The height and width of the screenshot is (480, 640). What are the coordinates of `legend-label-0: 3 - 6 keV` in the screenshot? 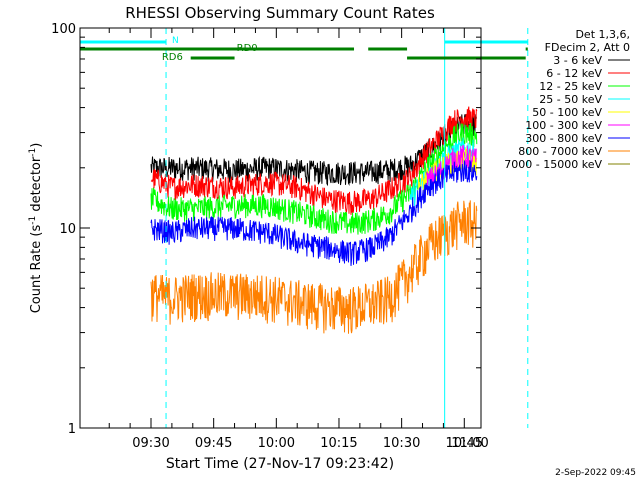 It's located at (577, 60).